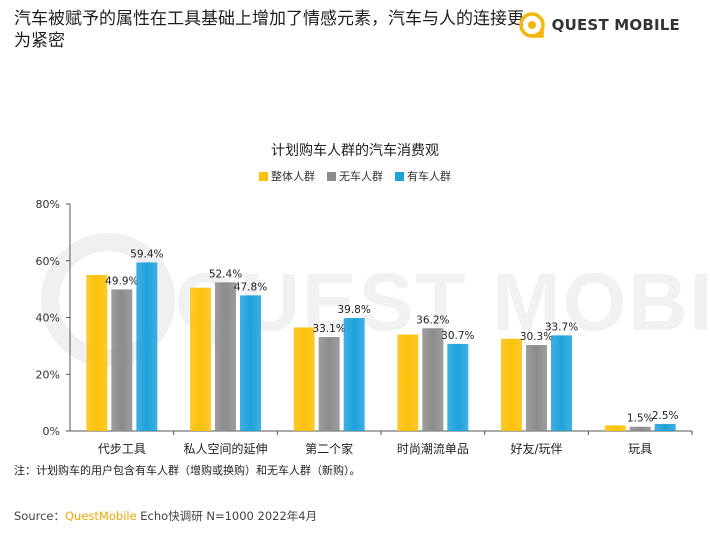  Describe the element at coordinates (561, 327) in the screenshot. I see `data-label: 33.7%` at that location.